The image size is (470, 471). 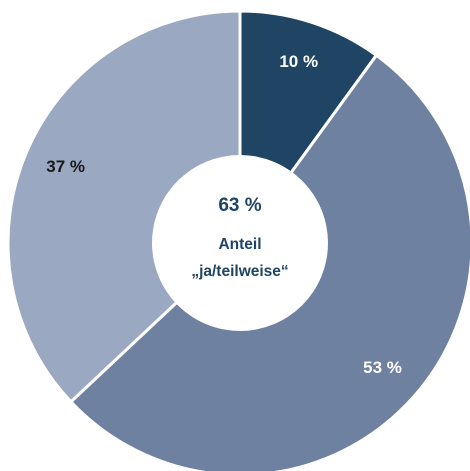 I want to click on center-label-line1: Anteil, so click(x=239, y=244).